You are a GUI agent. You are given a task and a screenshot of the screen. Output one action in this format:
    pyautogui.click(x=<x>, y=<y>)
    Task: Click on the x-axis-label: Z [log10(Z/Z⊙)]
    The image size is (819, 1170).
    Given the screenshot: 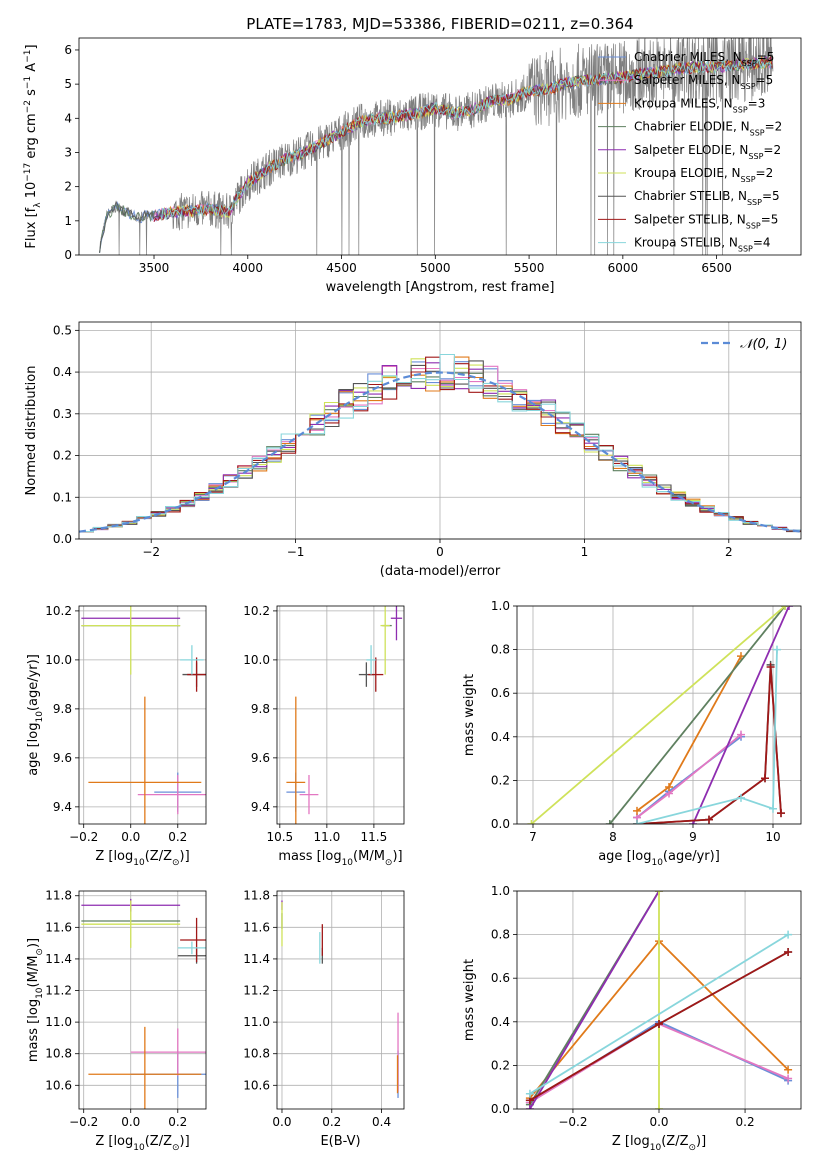 What is the action you would take?
    pyautogui.click(x=142, y=1143)
    